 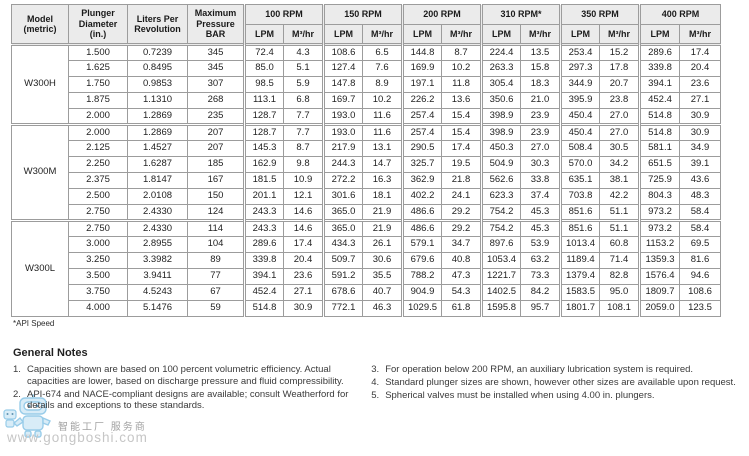 I want to click on flow-value-cell: 15.2, so click(x=619, y=52).